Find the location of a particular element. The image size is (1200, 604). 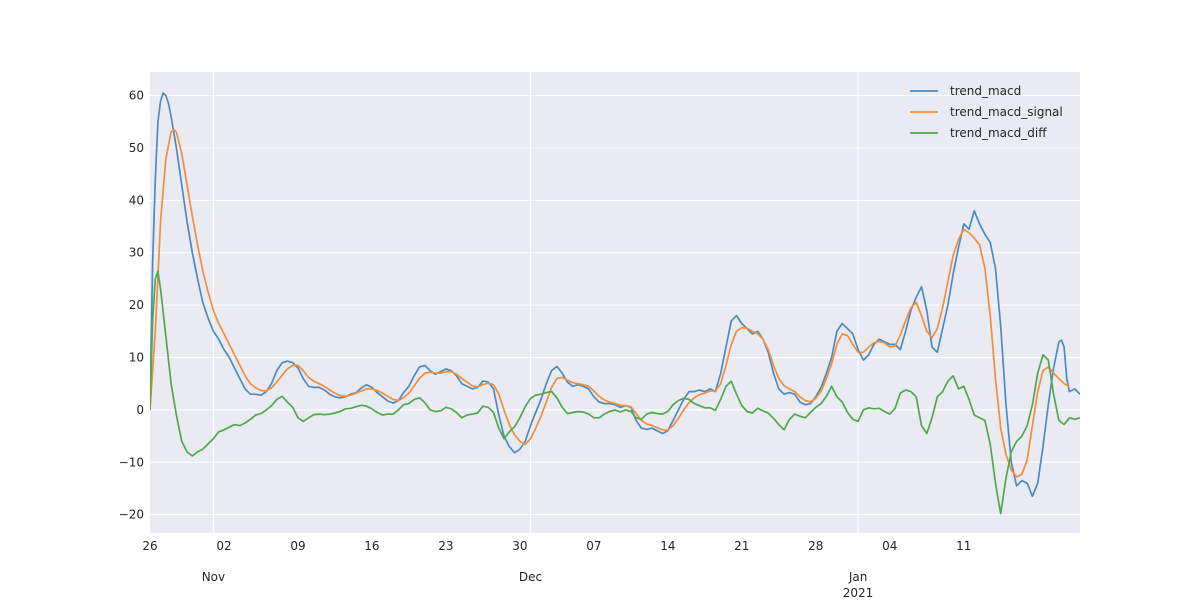

x-tick-label: 28 is located at coordinates (815, 546).